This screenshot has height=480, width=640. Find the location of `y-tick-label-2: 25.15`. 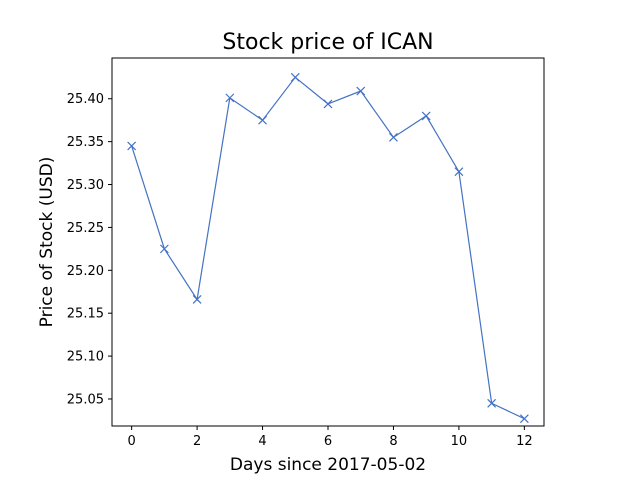

y-tick-label-2: 25.15 is located at coordinates (85, 314).